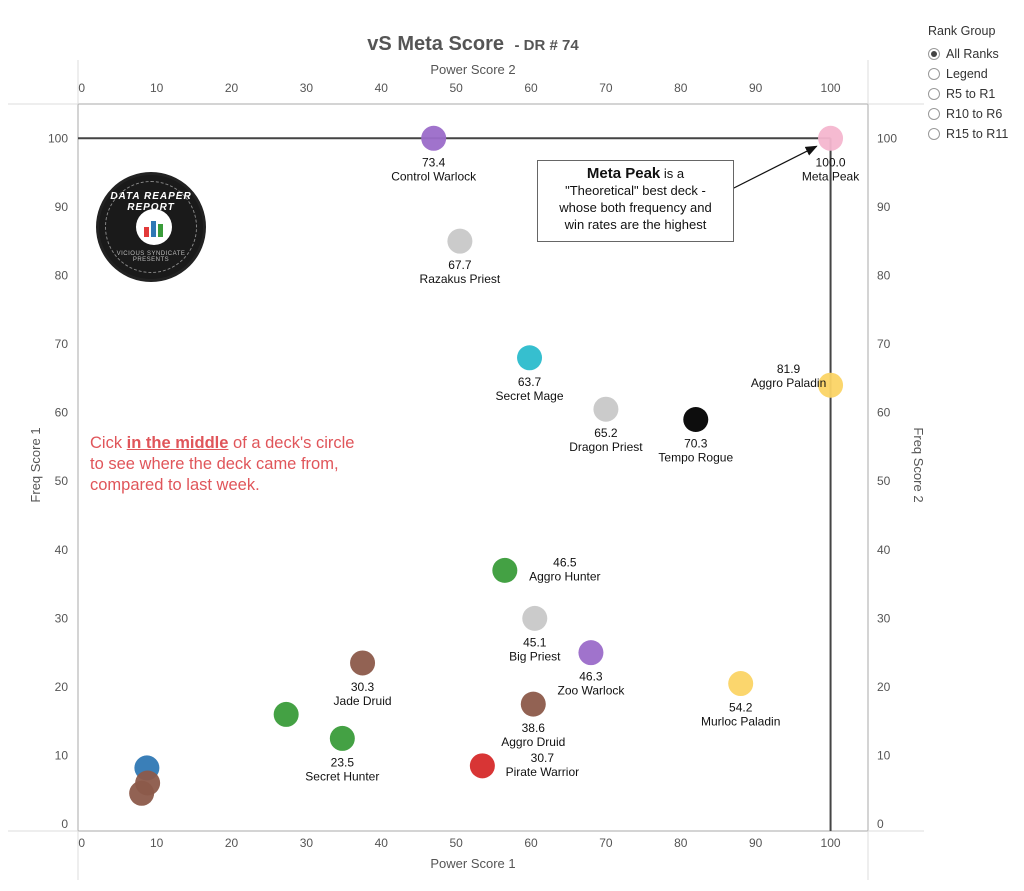 The image size is (1024, 891). Describe the element at coordinates (434, 162) in the screenshot. I see `deck-score-label: 73.4` at that location.